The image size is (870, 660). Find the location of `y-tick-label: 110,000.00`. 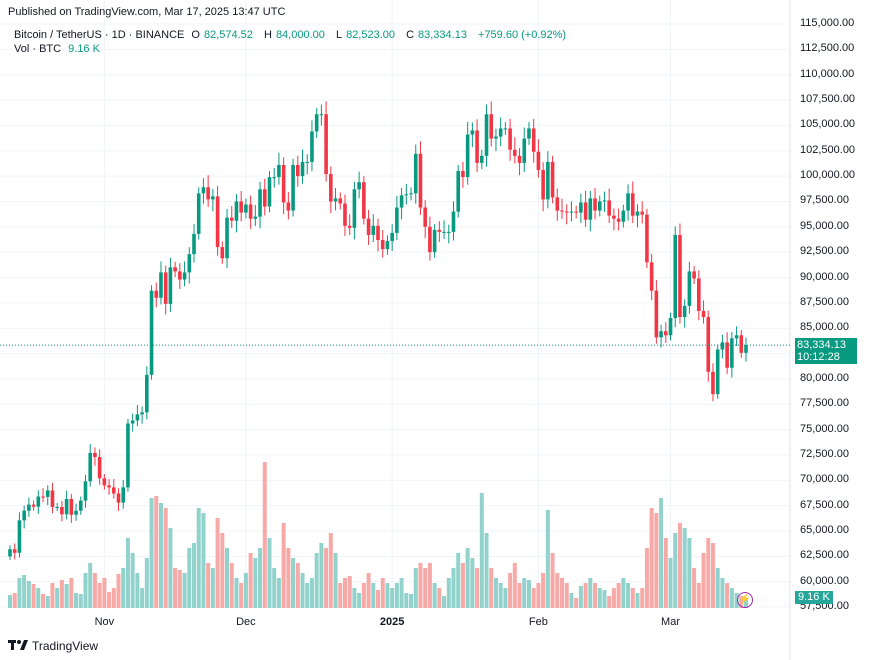

y-tick-label: 110,000.00 is located at coordinates (827, 73).